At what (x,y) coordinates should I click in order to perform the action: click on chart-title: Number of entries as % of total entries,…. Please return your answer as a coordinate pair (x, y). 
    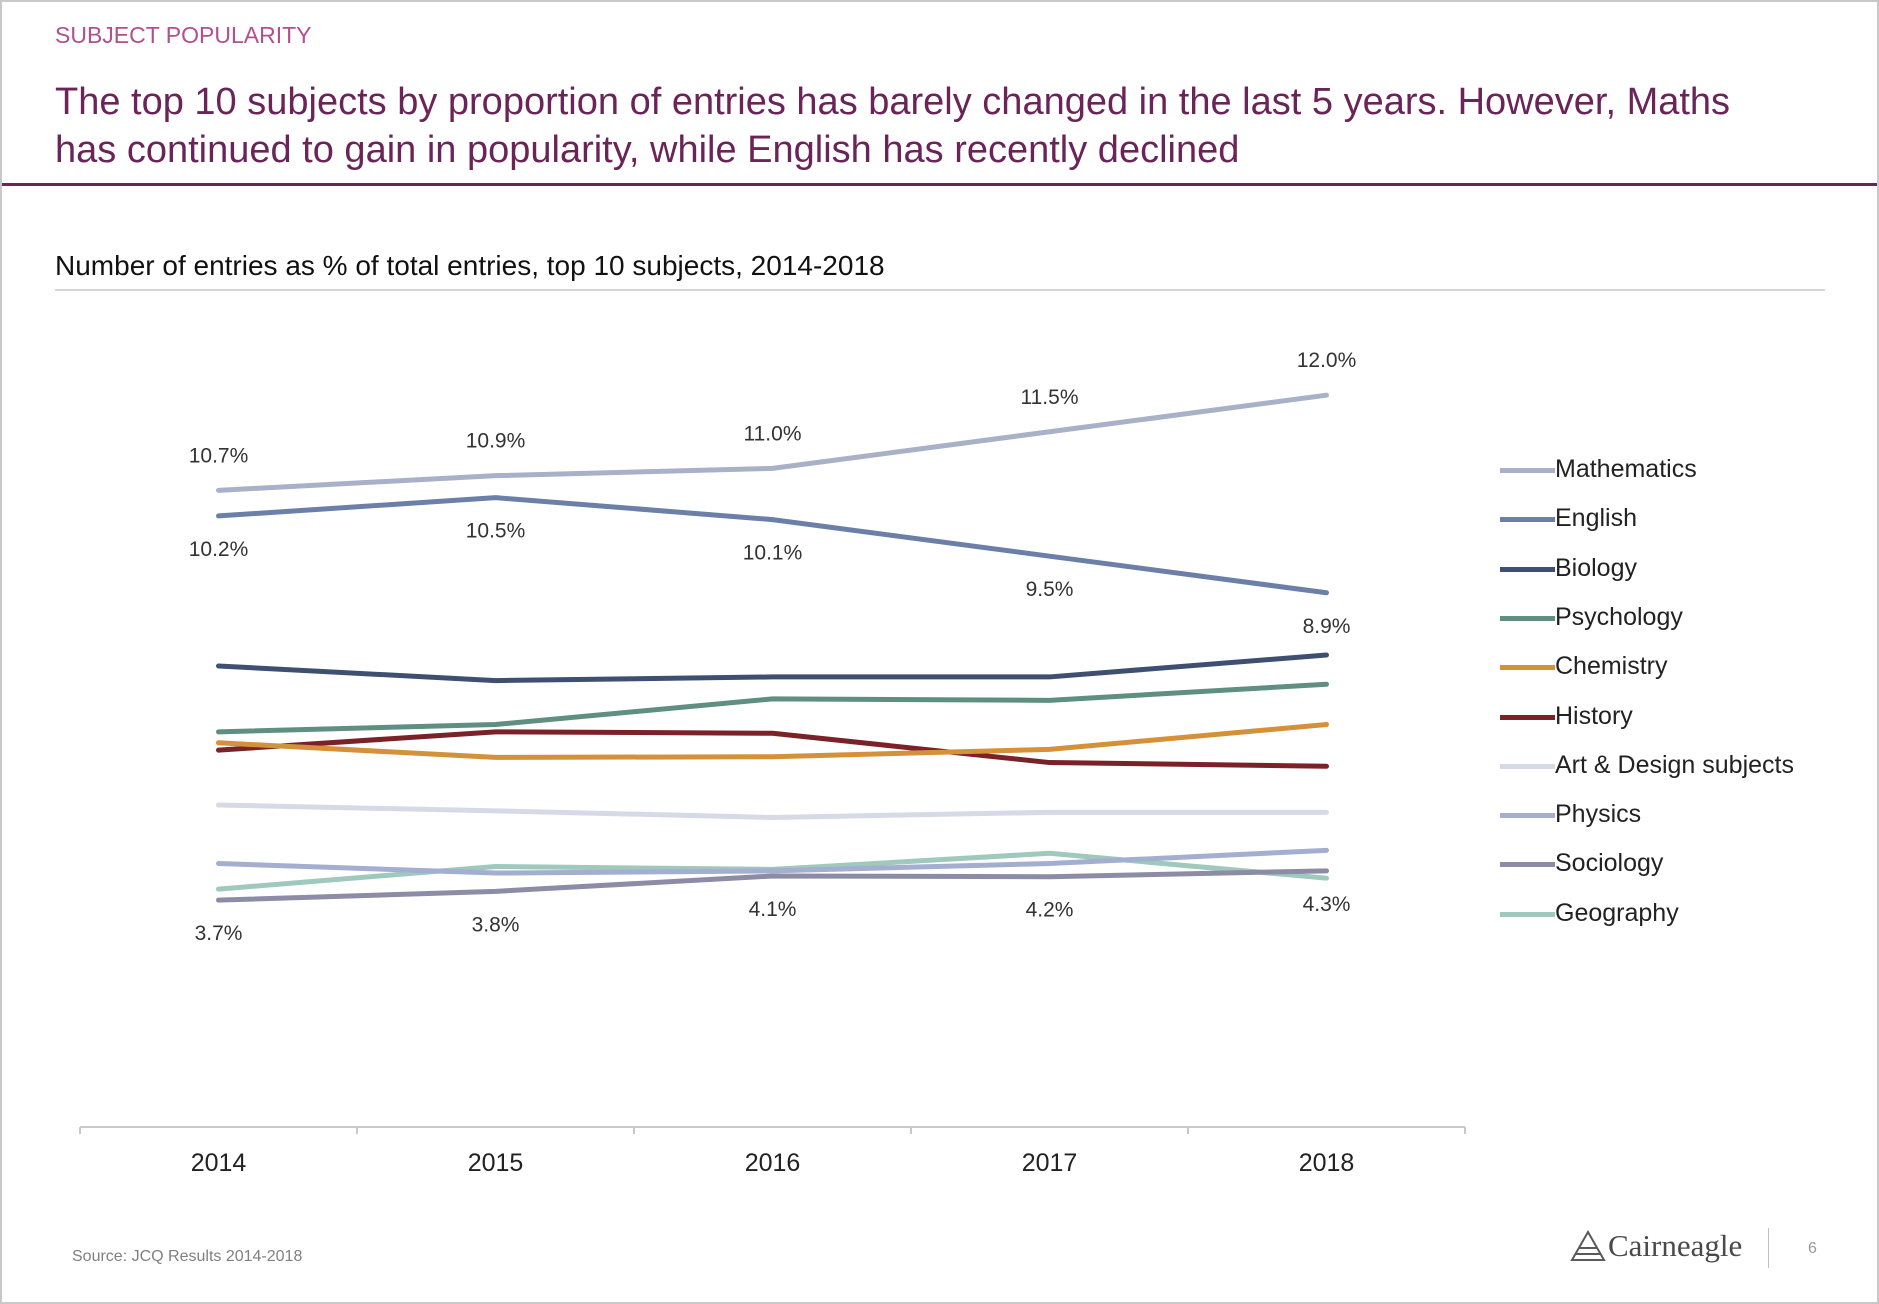
    Looking at the image, I should click on (470, 265).